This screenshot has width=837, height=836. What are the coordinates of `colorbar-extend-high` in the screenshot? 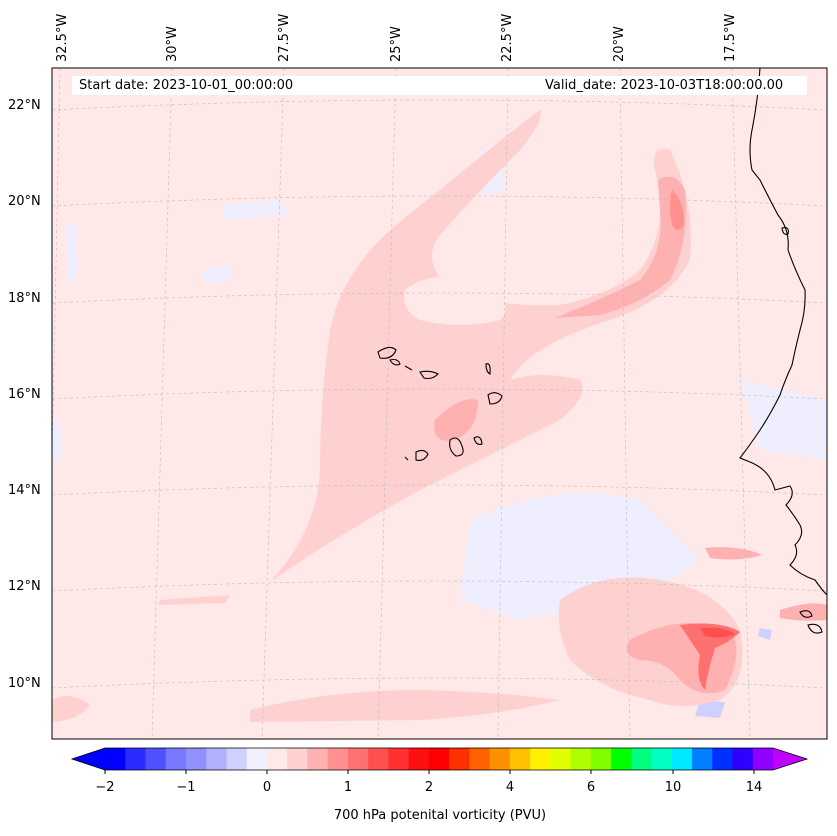 It's located at (790, 759).